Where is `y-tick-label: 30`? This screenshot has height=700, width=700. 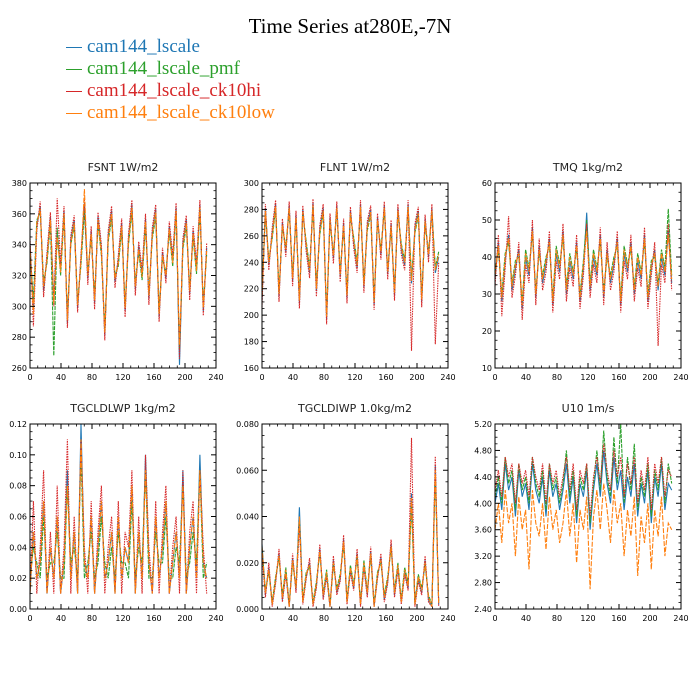
y-tick-label: 30 is located at coordinates (487, 294).